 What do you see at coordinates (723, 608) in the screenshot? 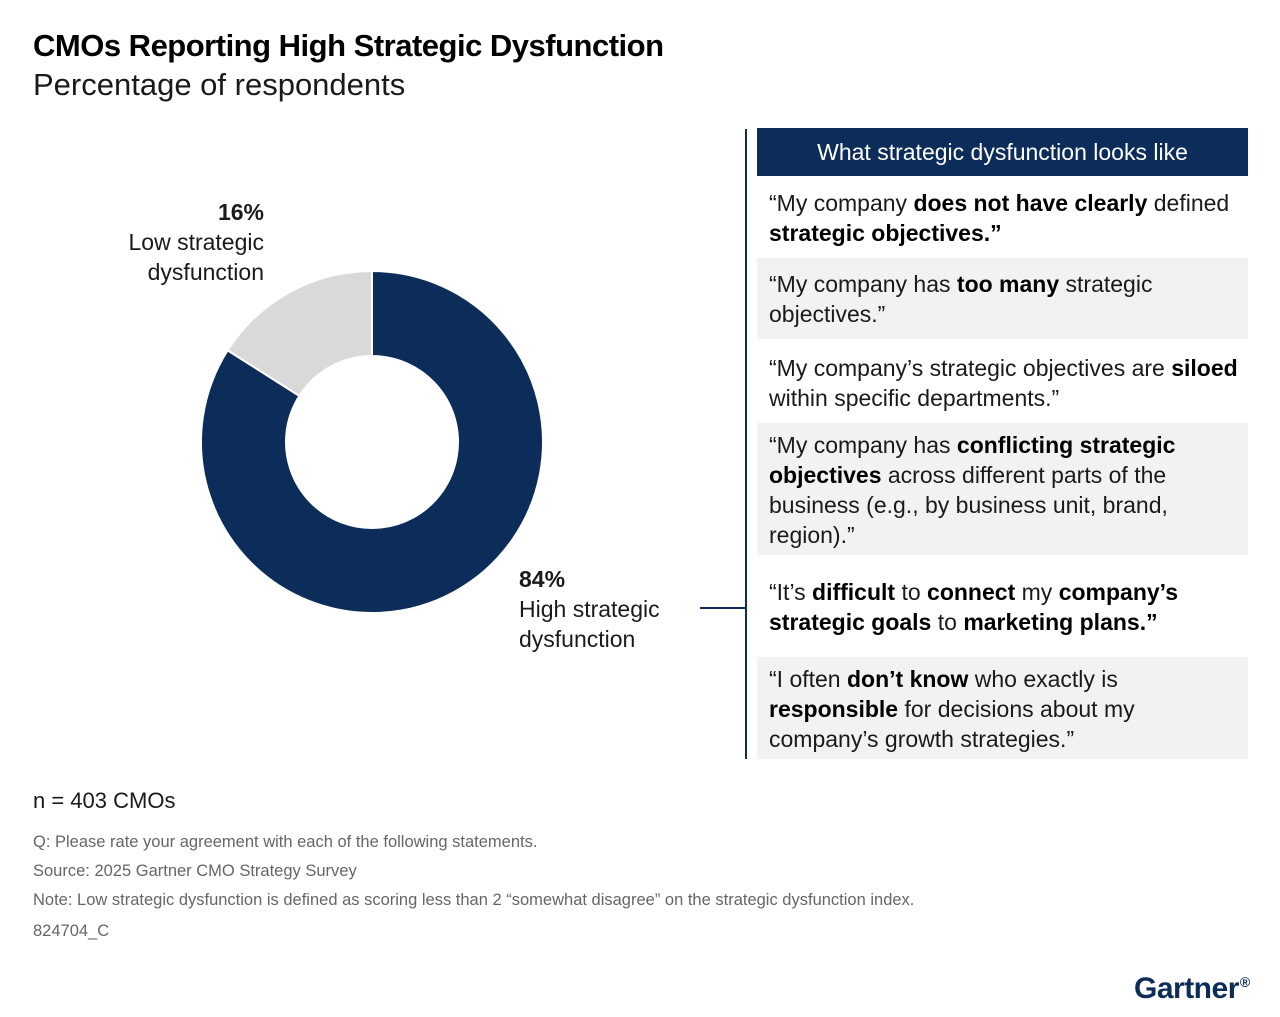
I see `leader-line` at bounding box center [723, 608].